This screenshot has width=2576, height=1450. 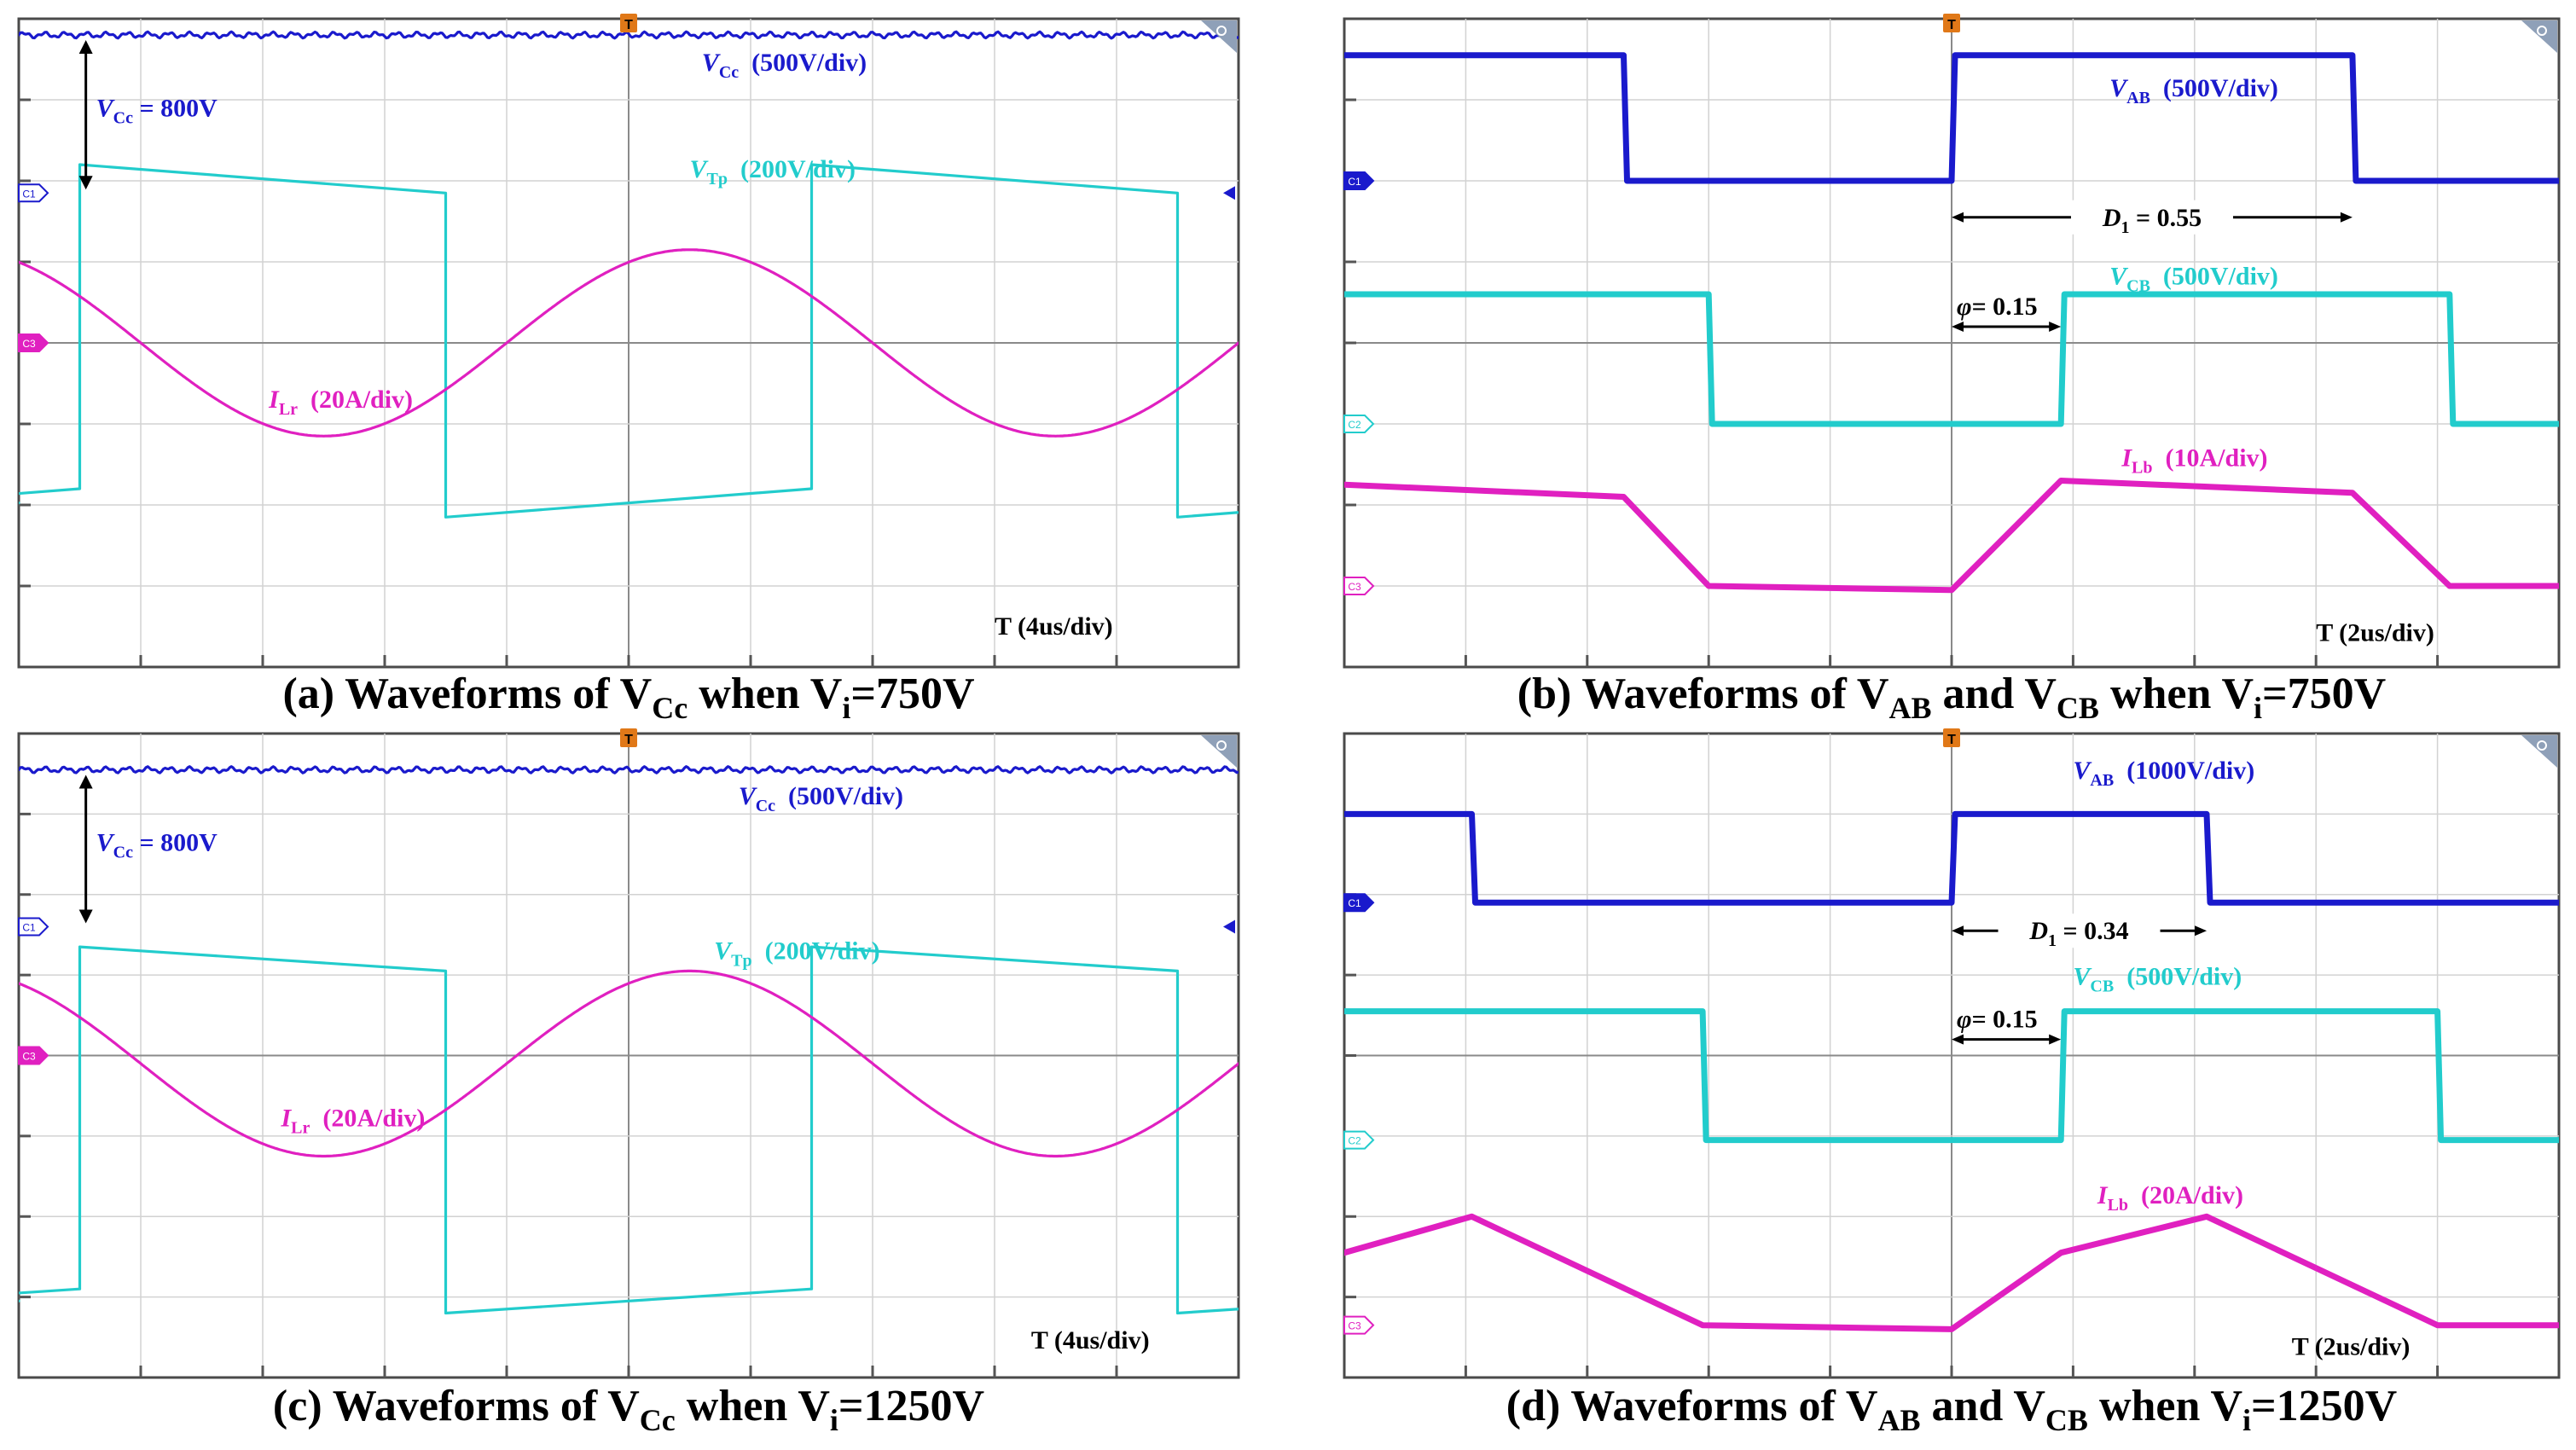 What do you see at coordinates (628, 697) in the screenshot?
I see `panel-caption: (a) Waveforms of VCc when Vi=750V` at bounding box center [628, 697].